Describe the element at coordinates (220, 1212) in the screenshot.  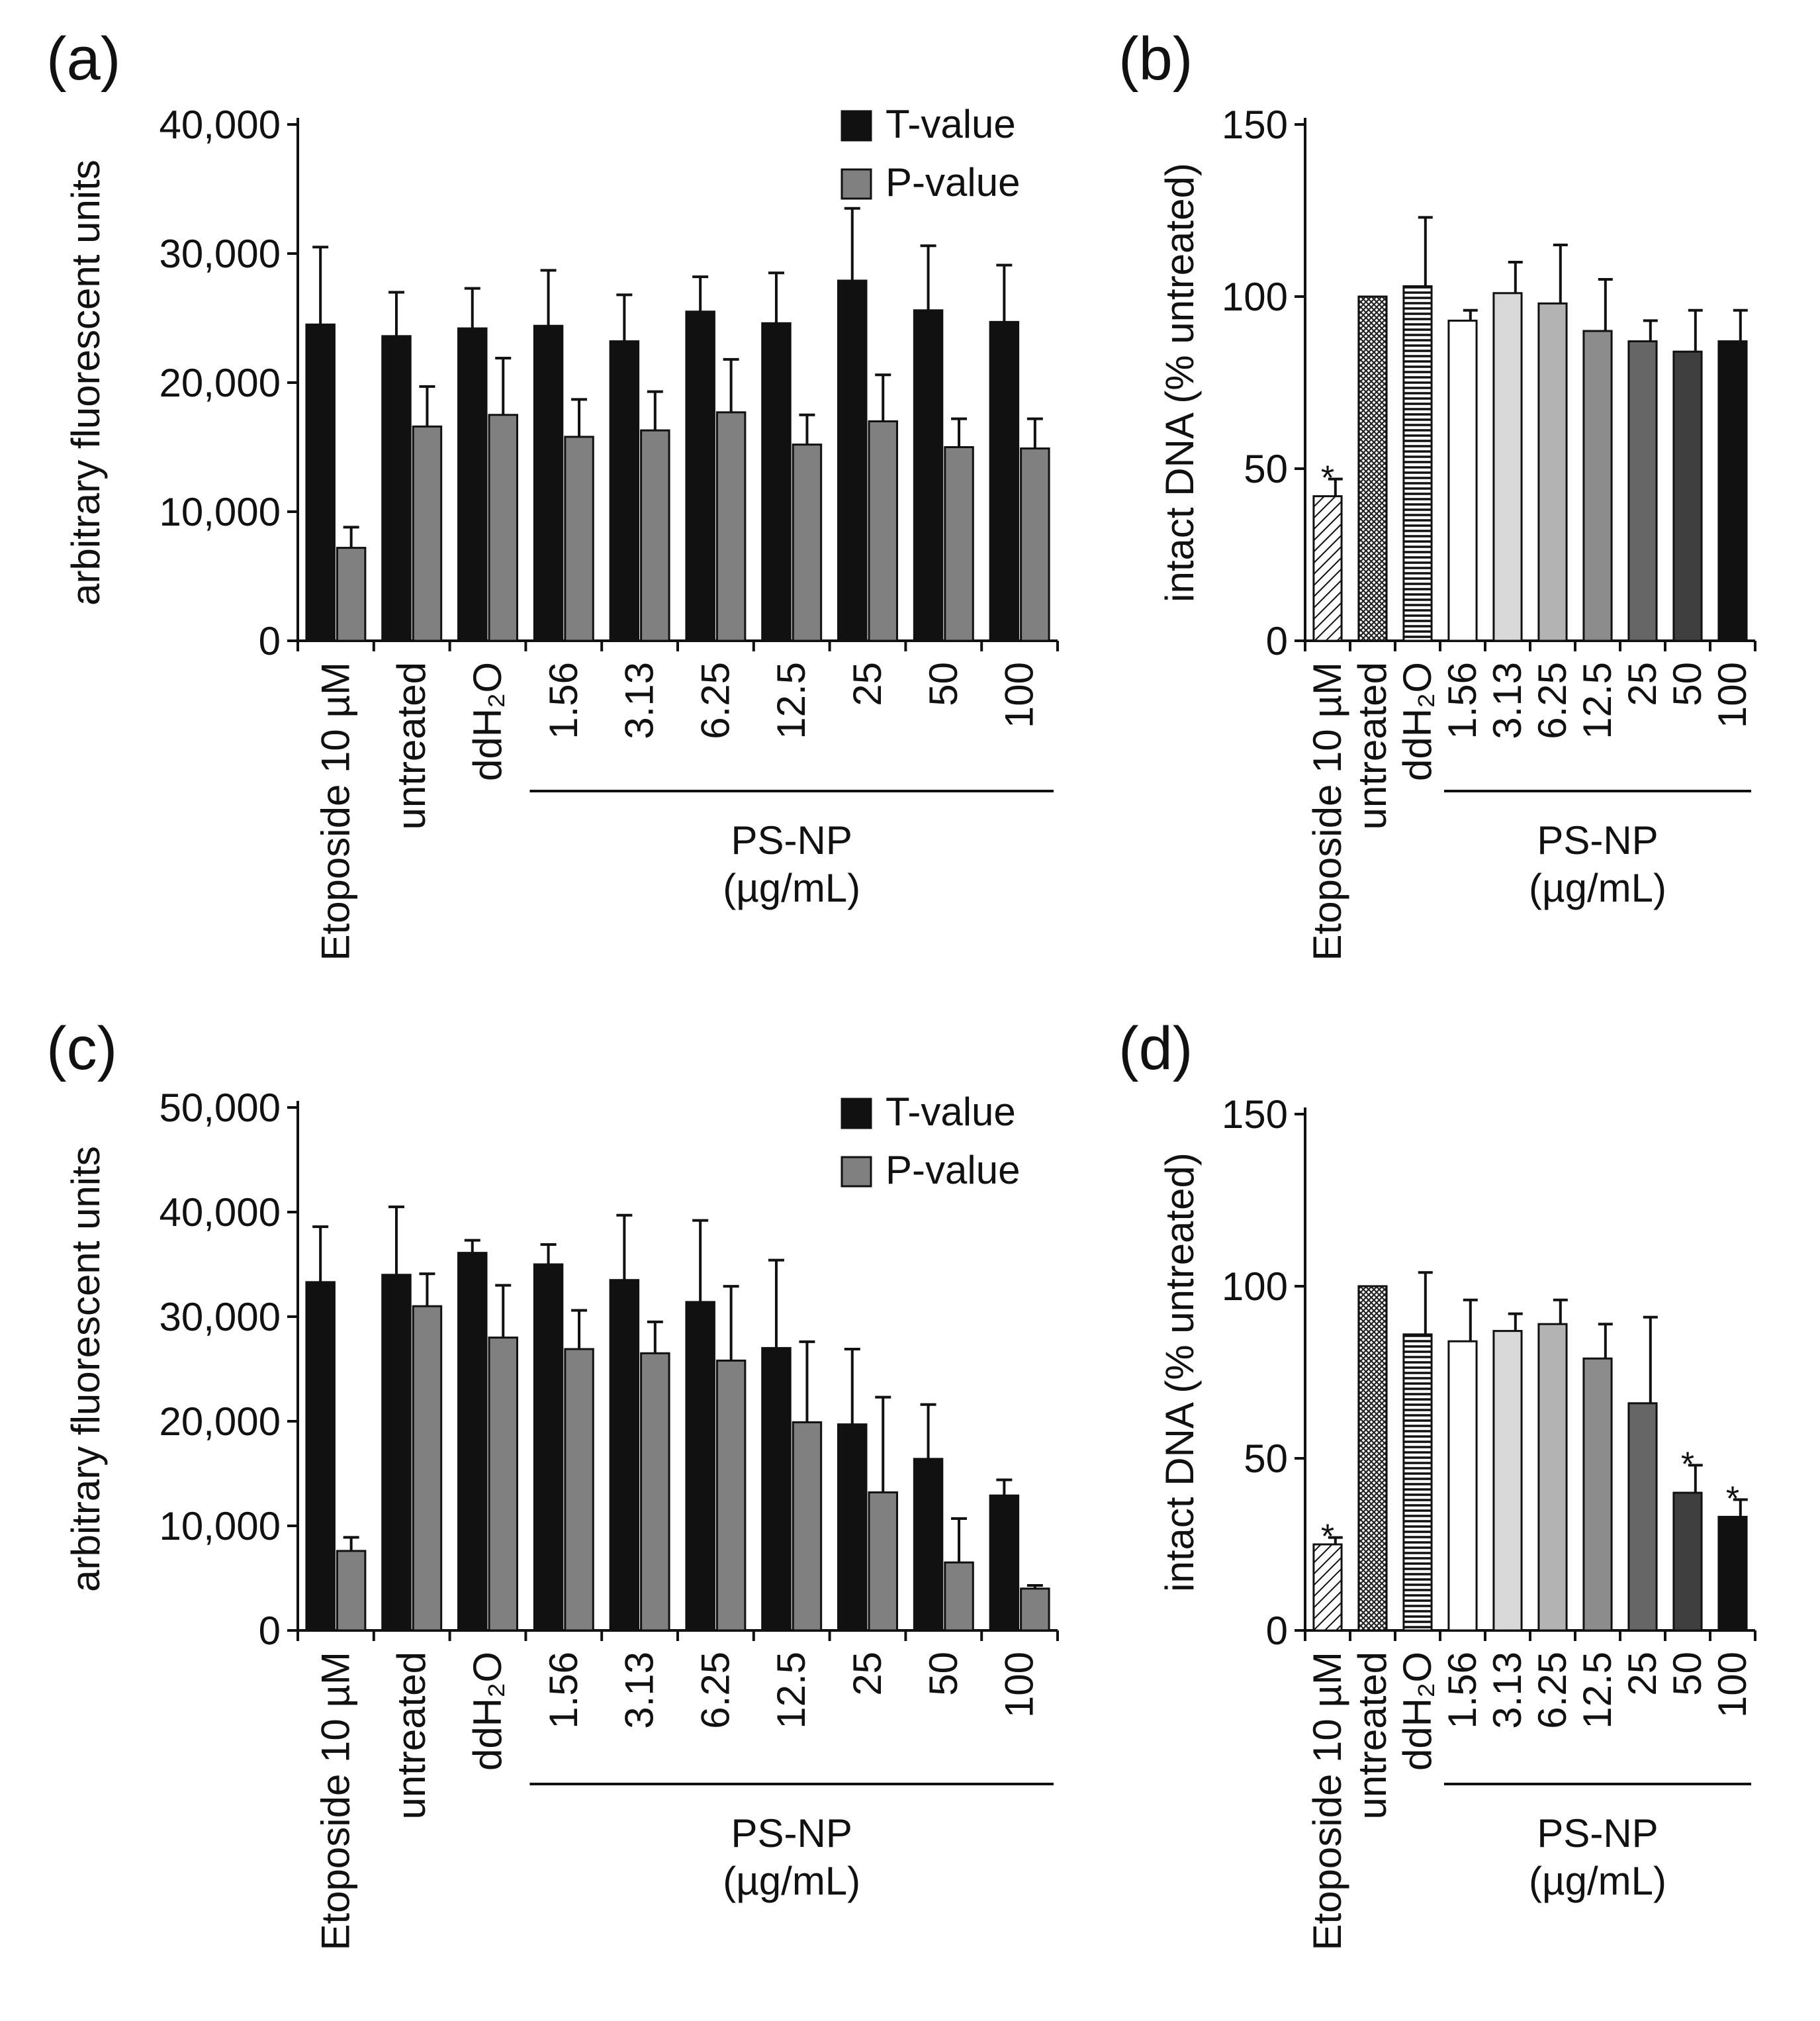
I see `y-tick-label: 40,000` at that location.